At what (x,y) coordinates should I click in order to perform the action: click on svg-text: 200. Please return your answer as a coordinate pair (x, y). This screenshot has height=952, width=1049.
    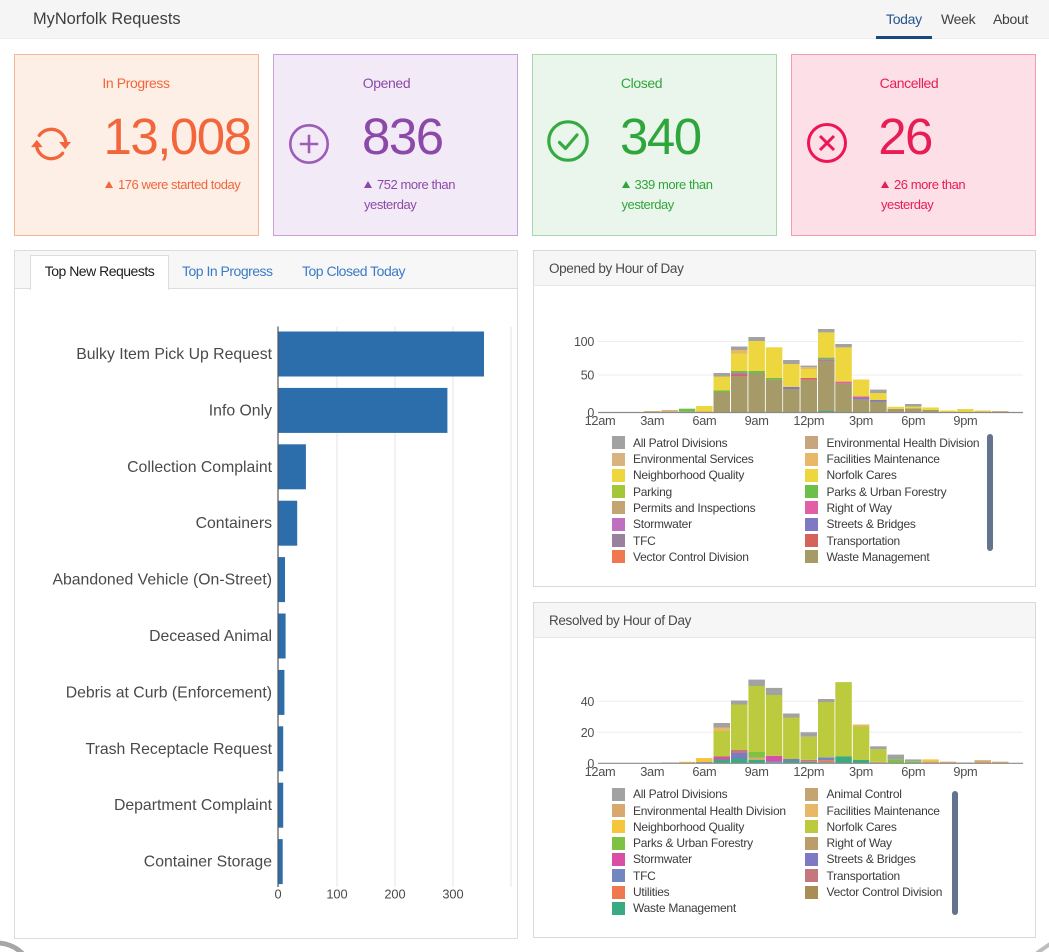
    Looking at the image, I should click on (394, 893).